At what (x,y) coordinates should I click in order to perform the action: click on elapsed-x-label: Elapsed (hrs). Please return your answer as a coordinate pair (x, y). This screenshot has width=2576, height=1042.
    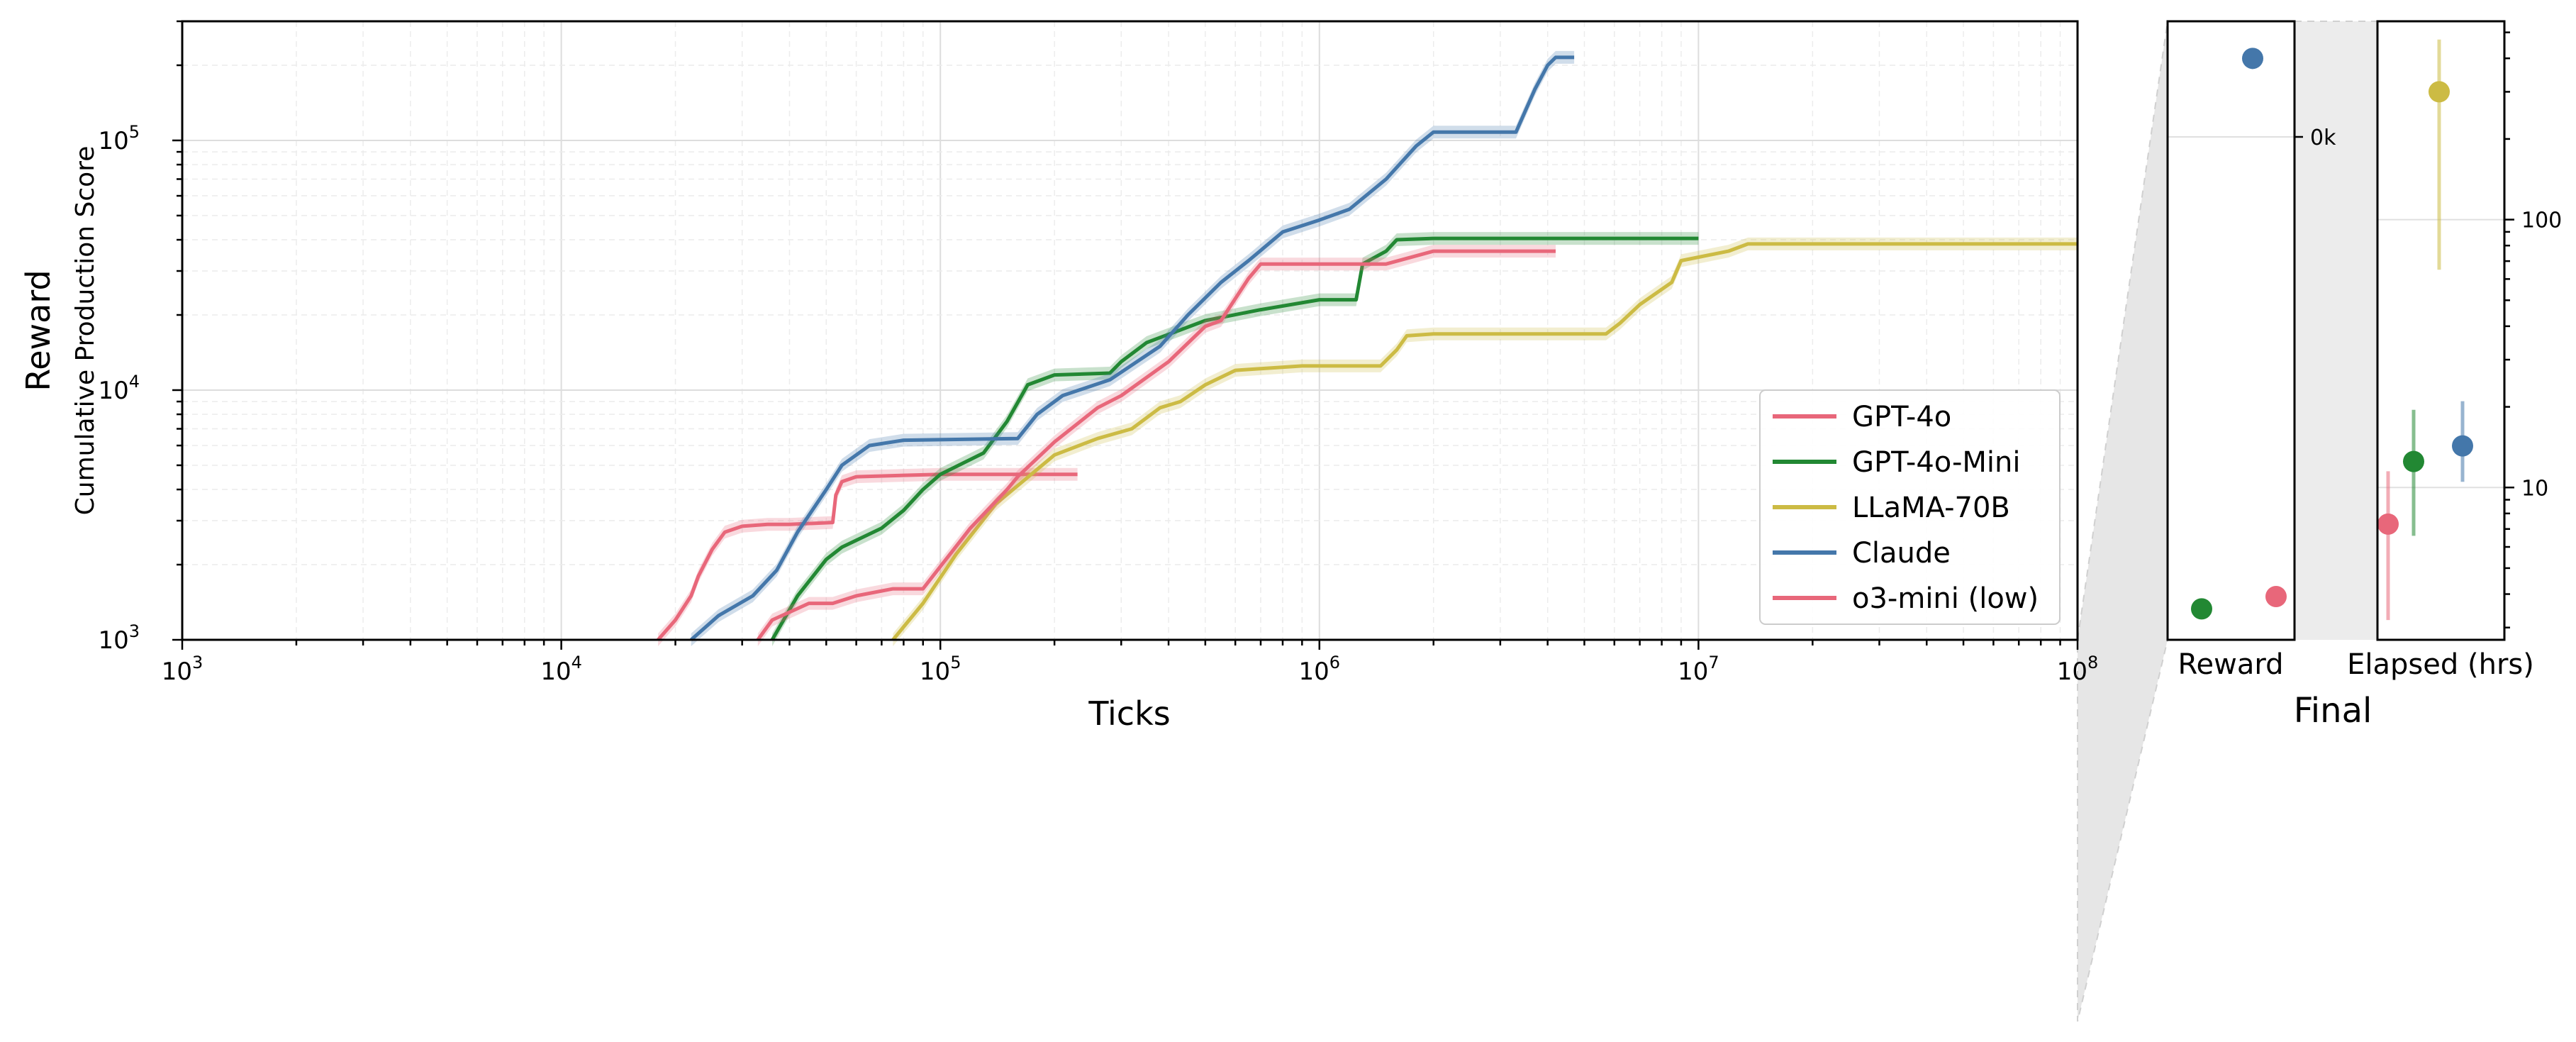
    Looking at the image, I should click on (2440, 664).